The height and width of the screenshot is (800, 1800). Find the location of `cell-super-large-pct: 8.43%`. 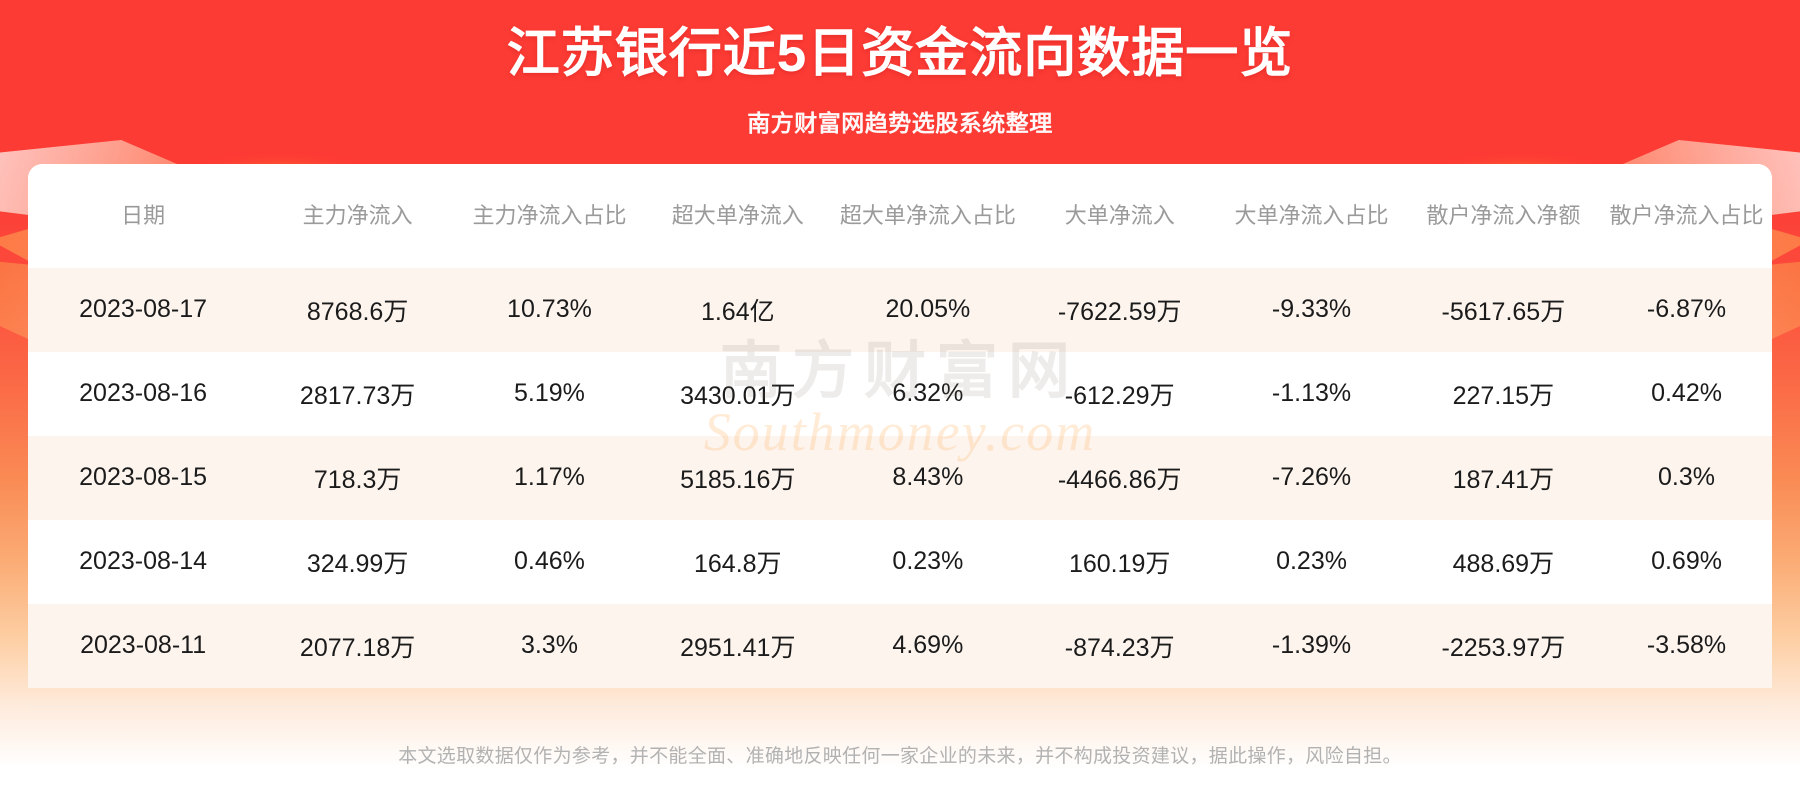

cell-super-large-pct: 8.43% is located at coordinates (928, 477).